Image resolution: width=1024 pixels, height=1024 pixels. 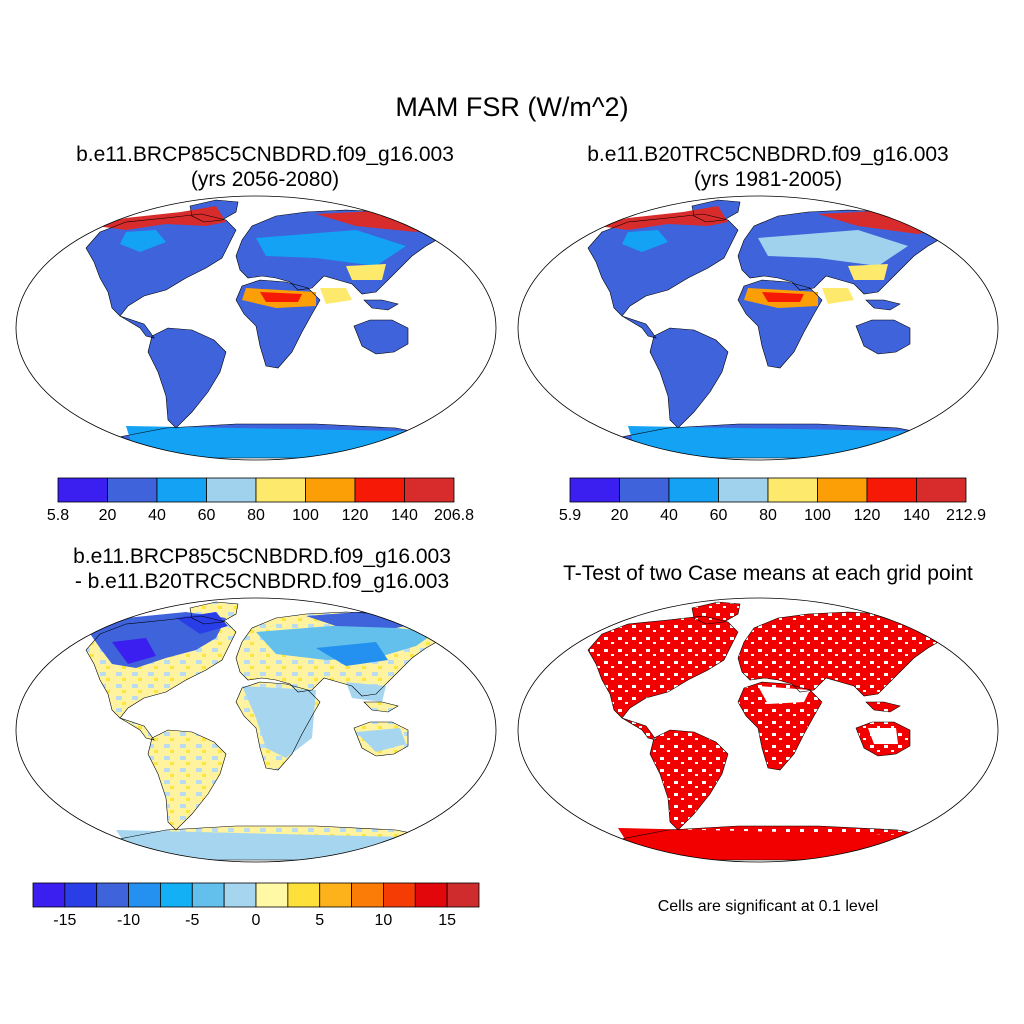 What do you see at coordinates (268, 731) in the screenshot?
I see `panel3-map` at bounding box center [268, 731].